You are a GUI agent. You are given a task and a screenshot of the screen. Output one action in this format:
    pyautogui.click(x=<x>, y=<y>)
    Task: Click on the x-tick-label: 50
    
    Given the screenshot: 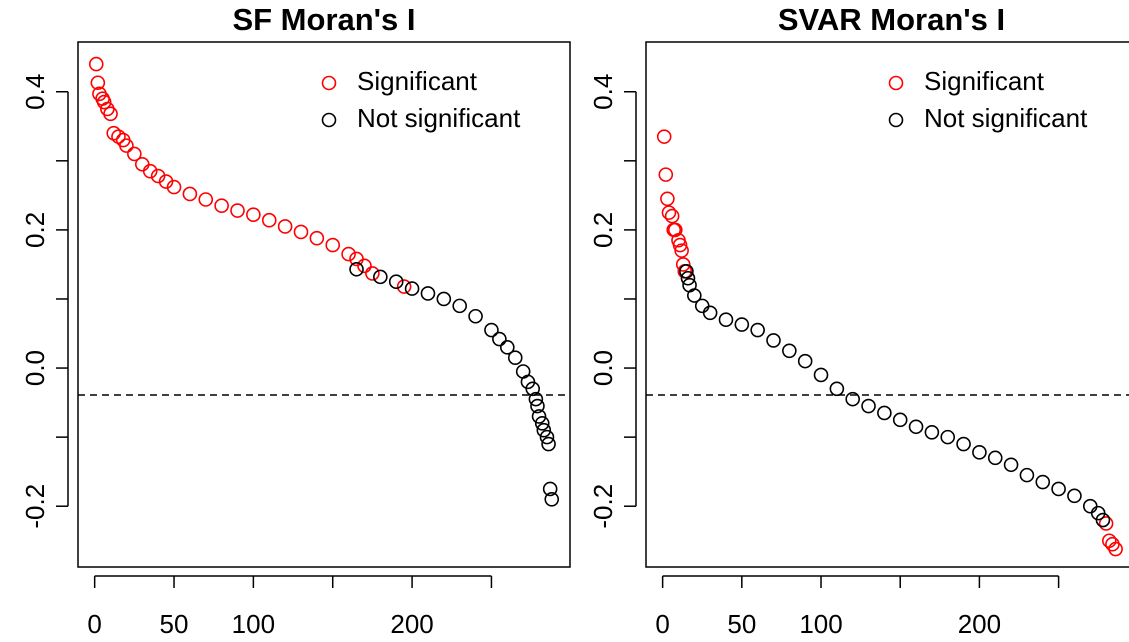 What is the action you would take?
    pyautogui.click(x=174, y=624)
    